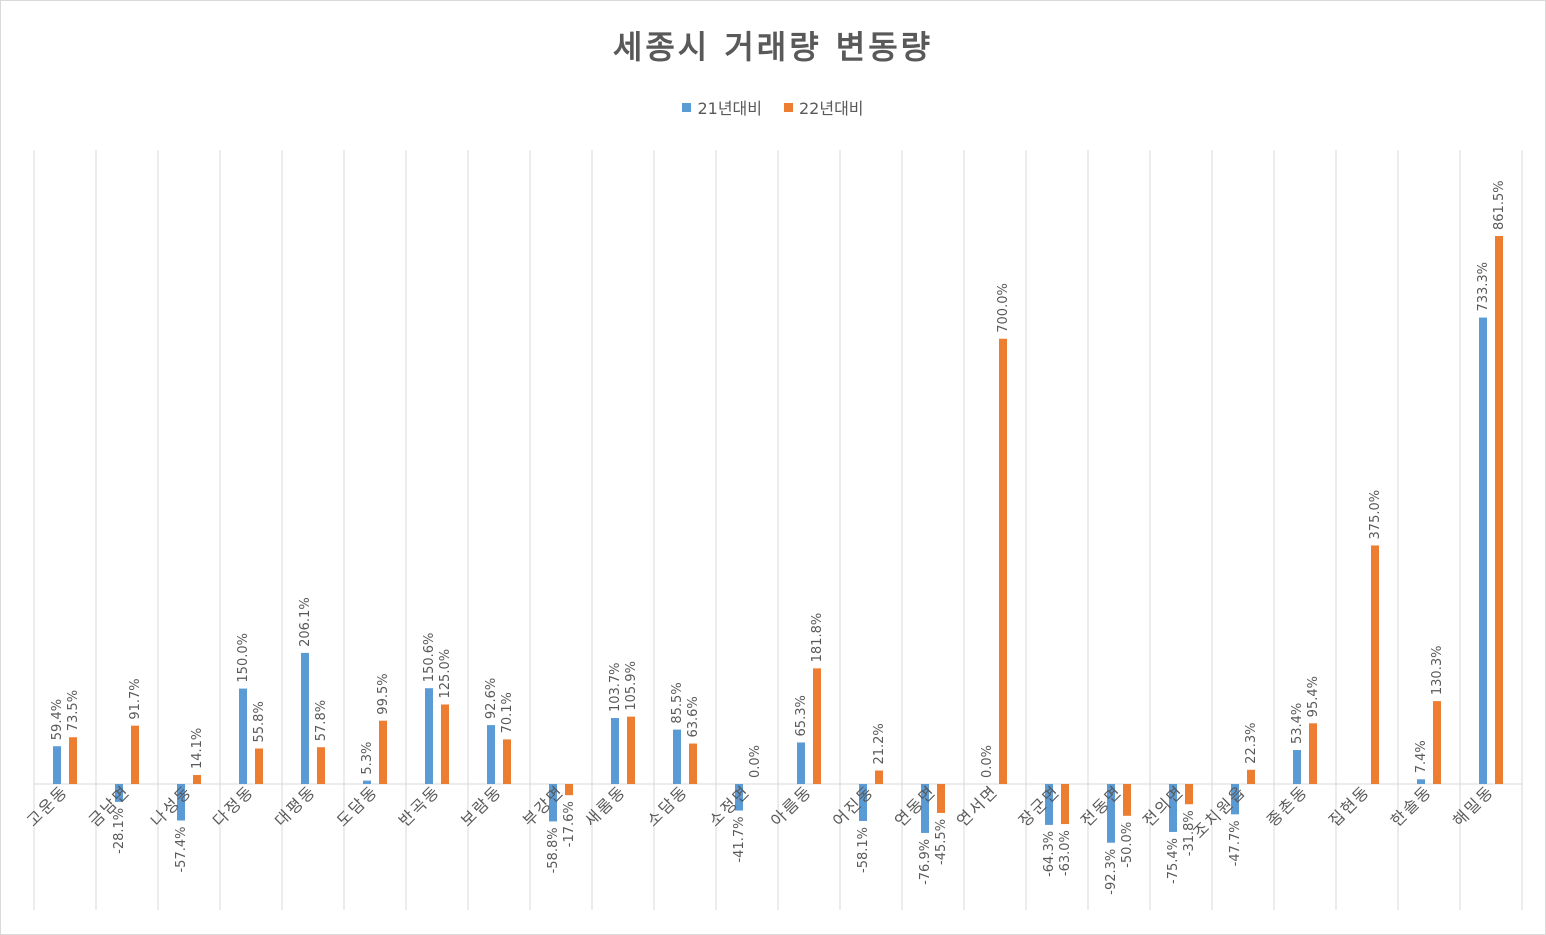 The height and width of the screenshot is (935, 1546). Describe the element at coordinates (941, 842) in the screenshot. I see `data-label: -45.5%` at that location.